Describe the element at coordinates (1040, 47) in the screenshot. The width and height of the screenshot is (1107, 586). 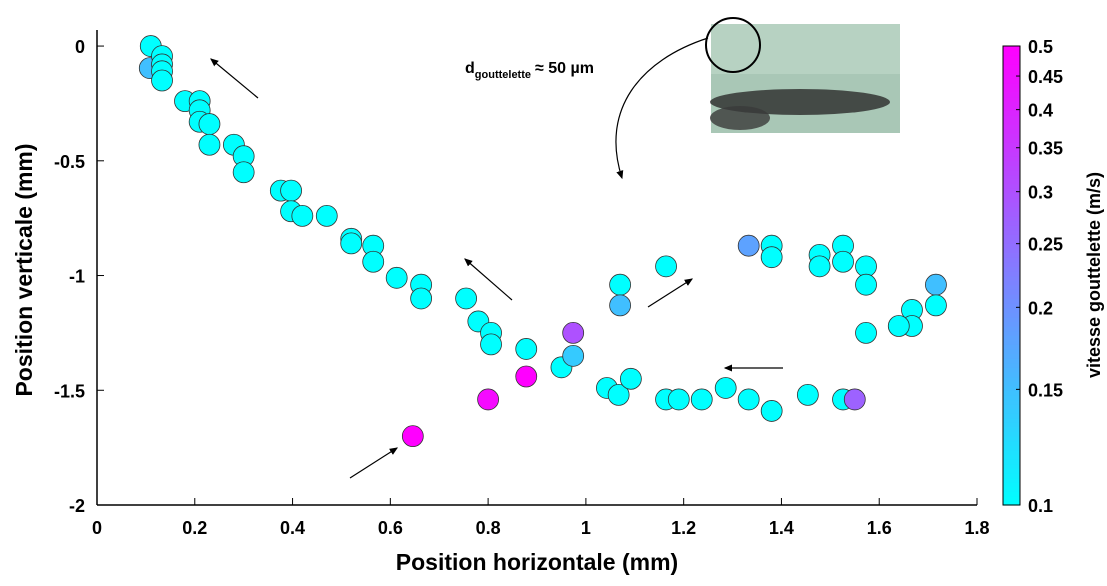
I see `colorbar-tick-label: 0.5` at that location.